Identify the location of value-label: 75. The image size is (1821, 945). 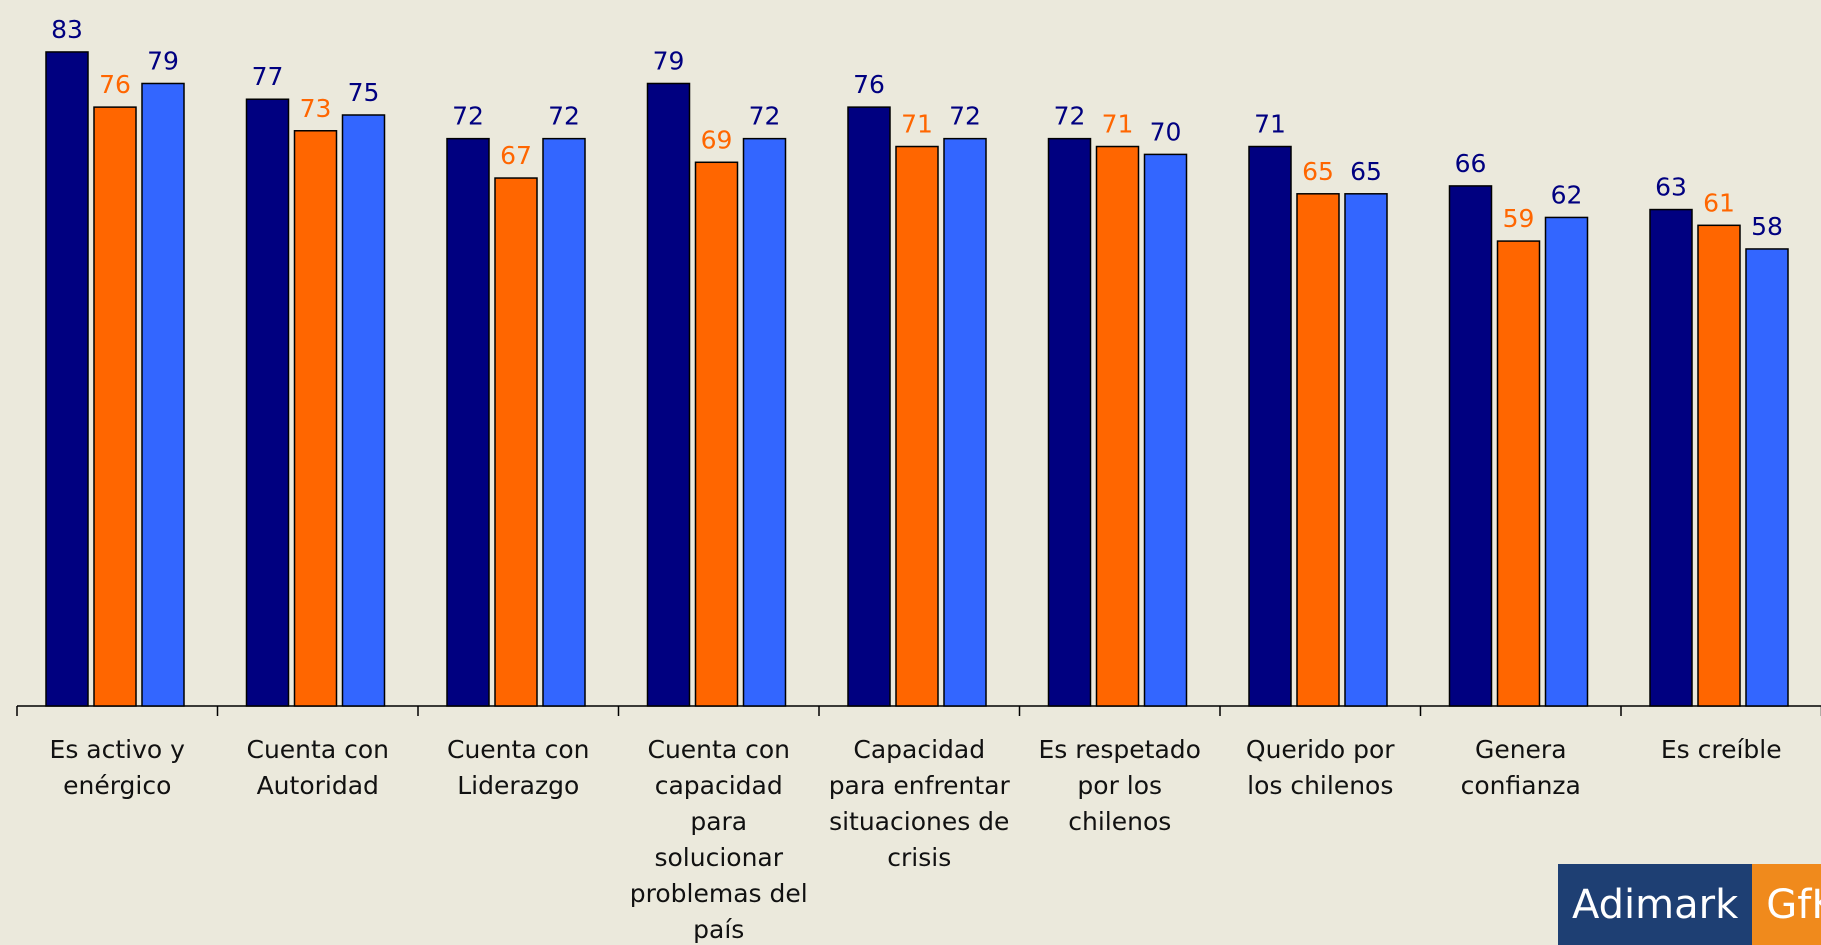
(364, 92).